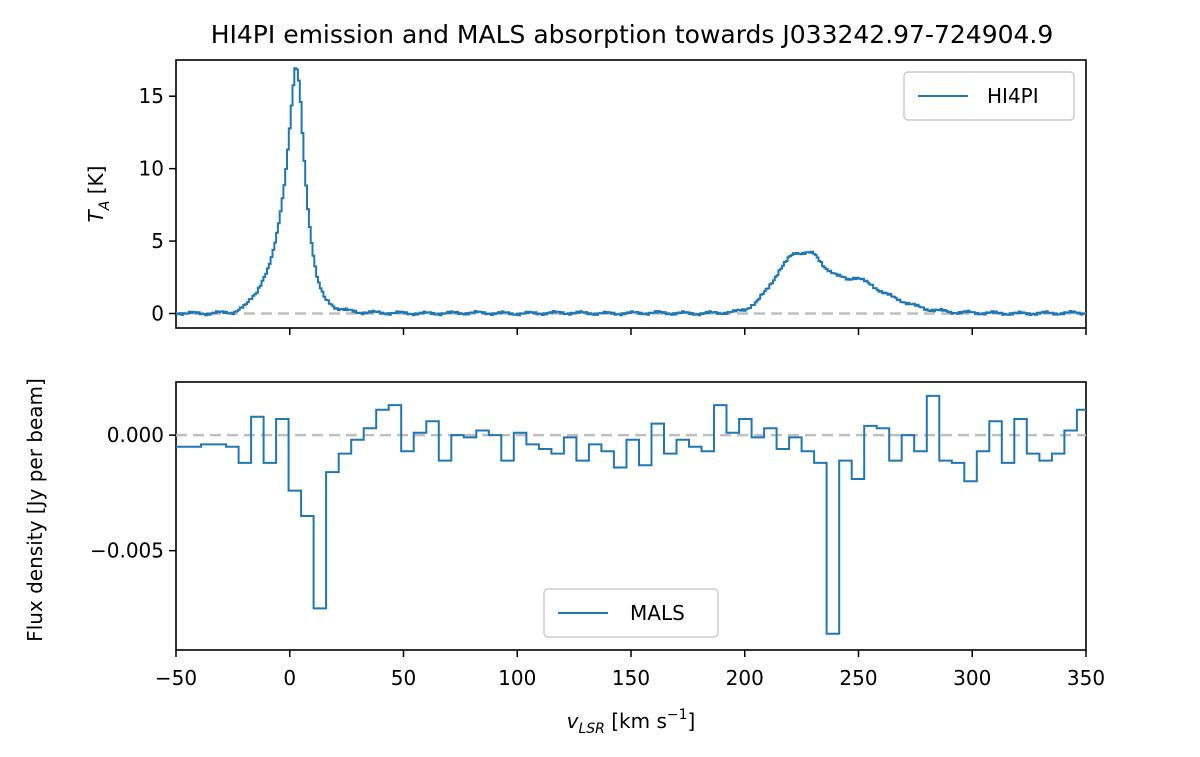  What do you see at coordinates (35, 510) in the screenshot?
I see `bottom-ylabel: Flux density [Jy per beam]` at bounding box center [35, 510].